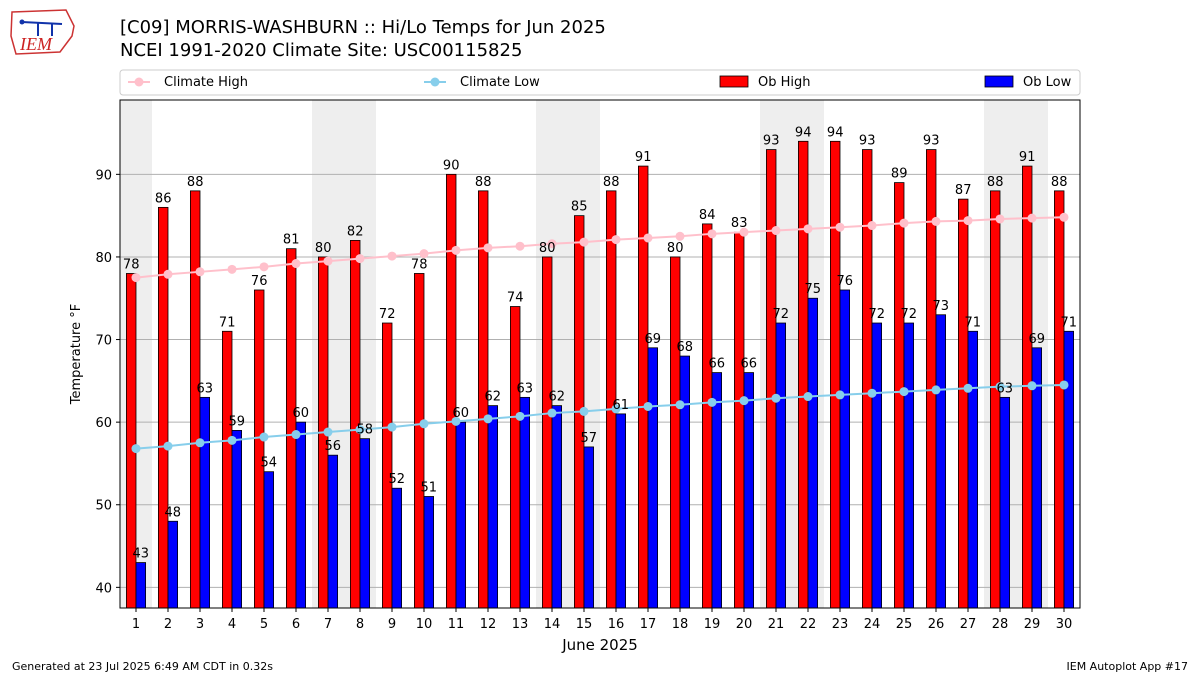 This screenshot has width=1200, height=675. I want to click on x-tick-label: 23, so click(840, 624).